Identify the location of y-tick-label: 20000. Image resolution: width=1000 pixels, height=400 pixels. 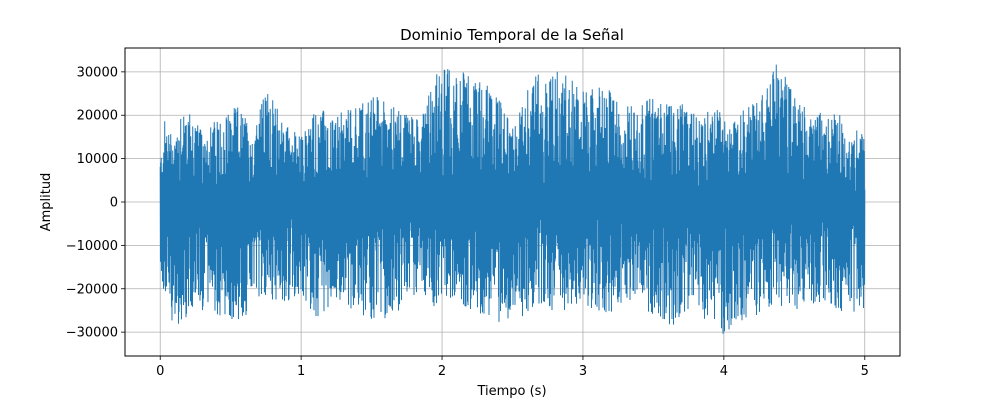
(97, 116).